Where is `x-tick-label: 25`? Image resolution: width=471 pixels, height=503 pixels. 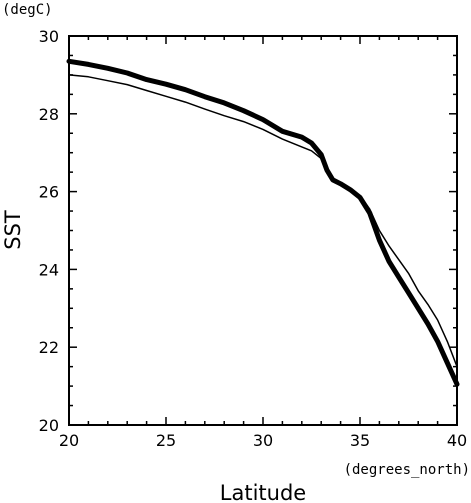
x-tick-label: 25 is located at coordinates (166, 440).